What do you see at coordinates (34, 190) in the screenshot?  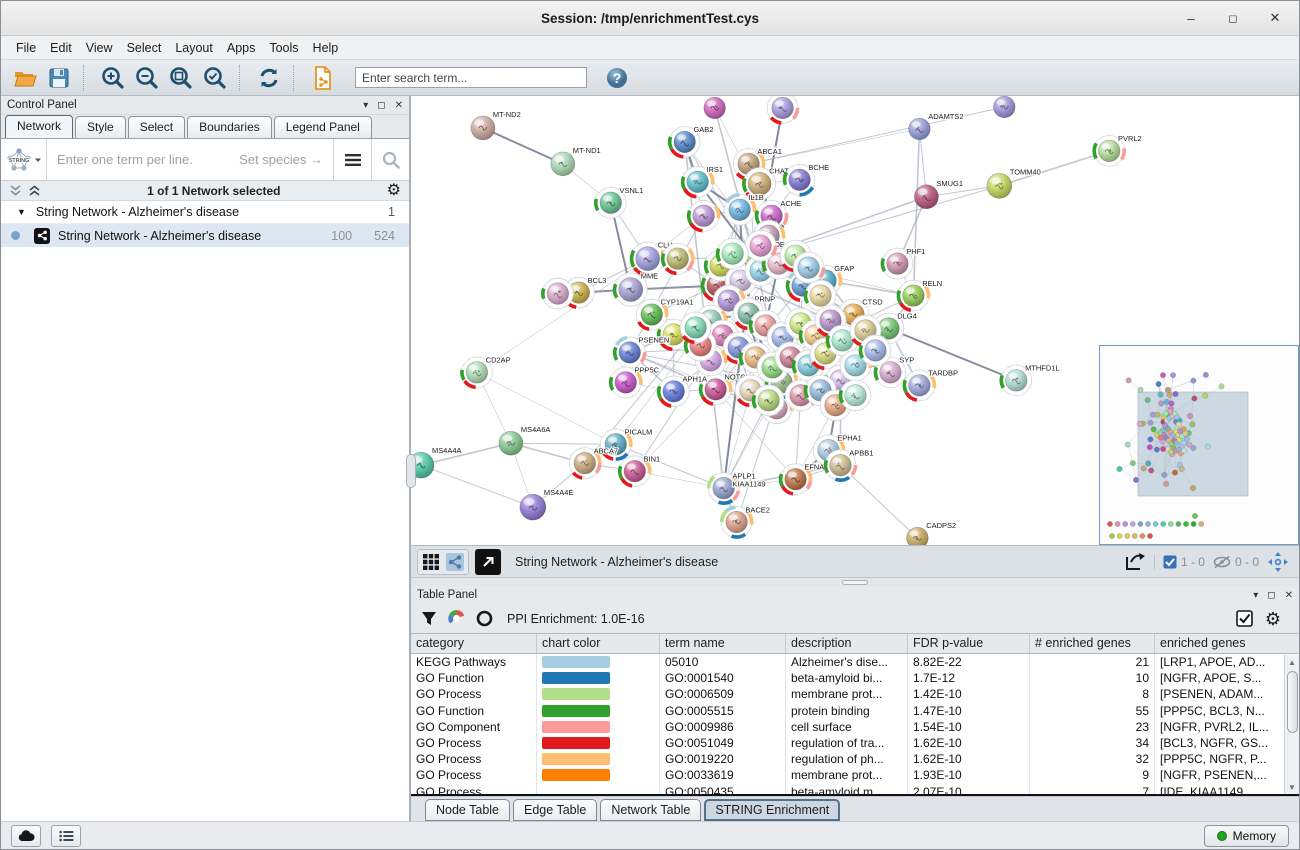 I see `expand-all-icon` at bounding box center [34, 190].